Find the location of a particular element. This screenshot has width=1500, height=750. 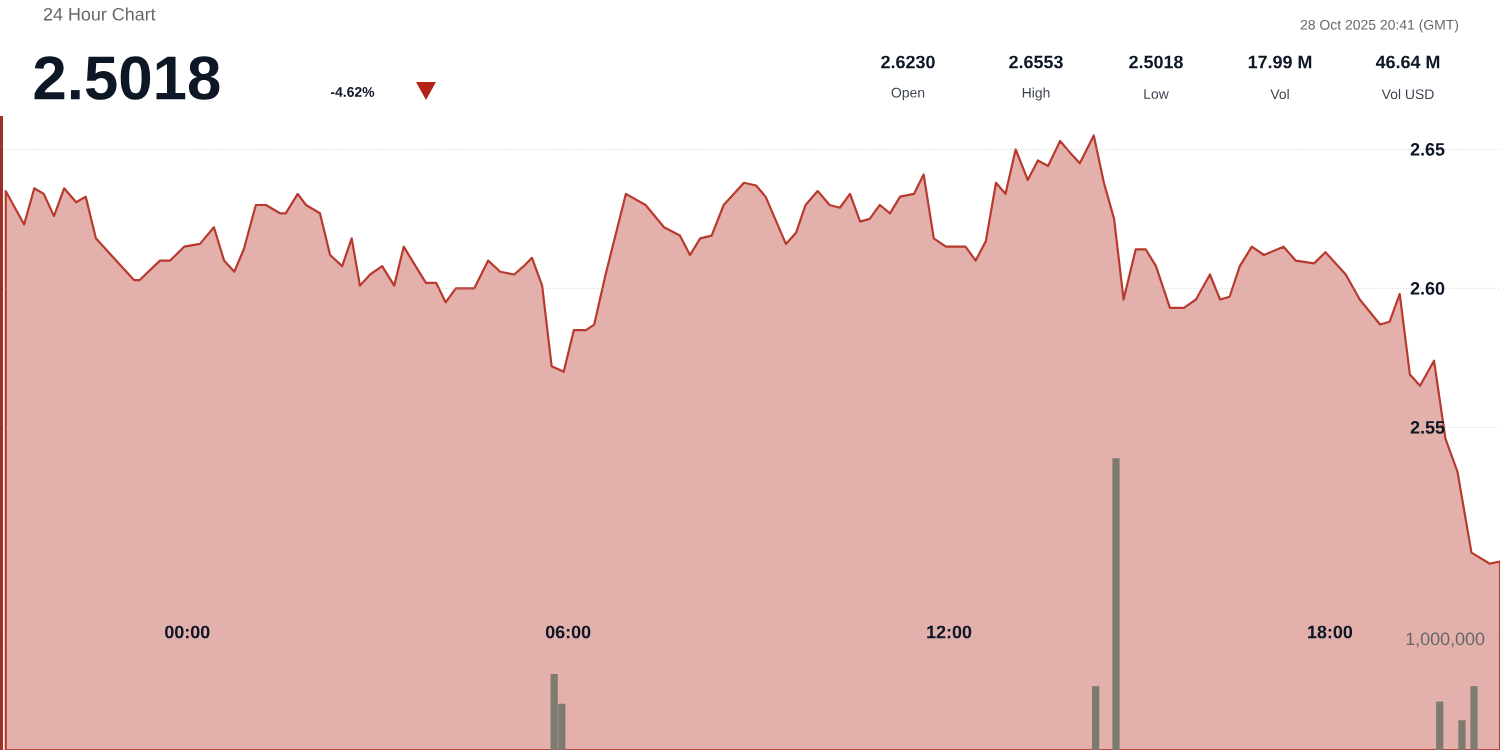

text: 46.64 M is located at coordinates (1407, 62).